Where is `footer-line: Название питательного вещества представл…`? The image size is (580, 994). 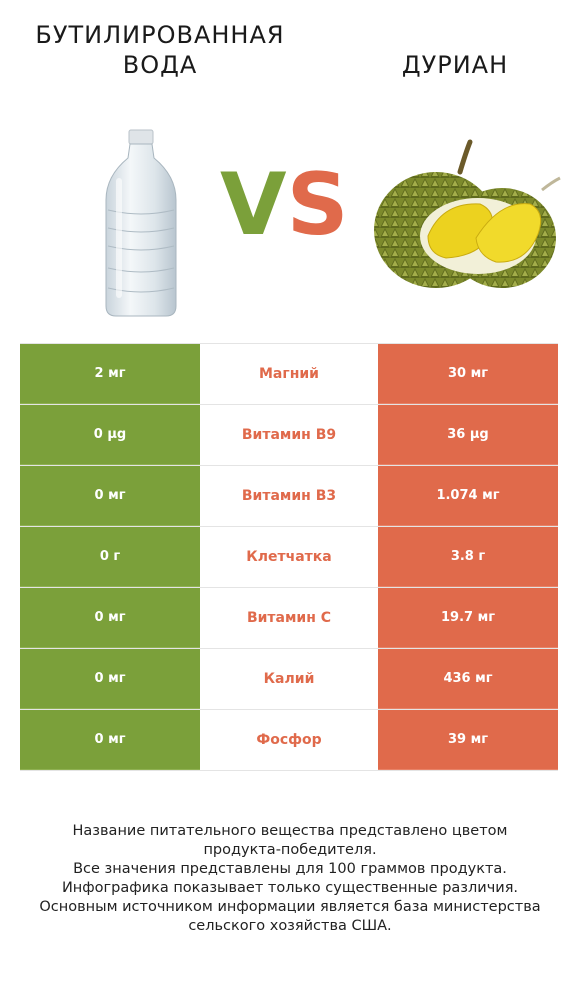 footer-line: Название питательного вещества представл… is located at coordinates (290, 831).